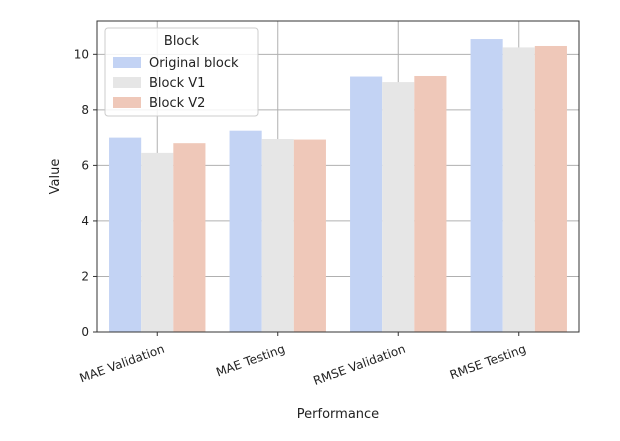 Image resolution: width=620 pixels, height=441 pixels. I want to click on legend-title: Block, so click(182, 41).